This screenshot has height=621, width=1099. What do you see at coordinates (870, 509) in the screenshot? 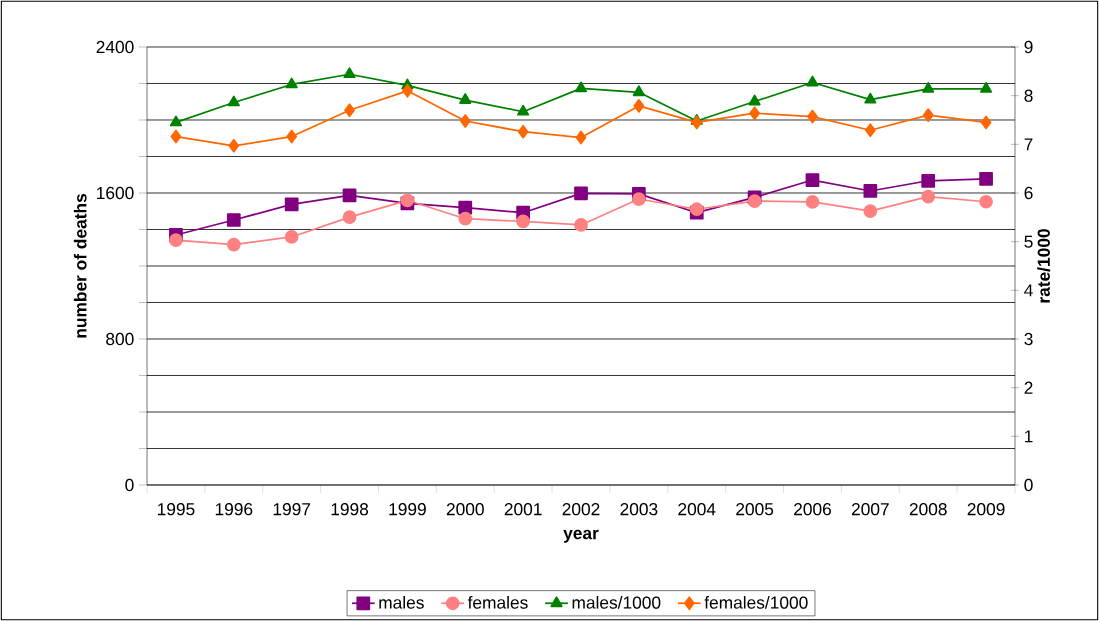
I see `x-tick-label: 2007` at bounding box center [870, 509].